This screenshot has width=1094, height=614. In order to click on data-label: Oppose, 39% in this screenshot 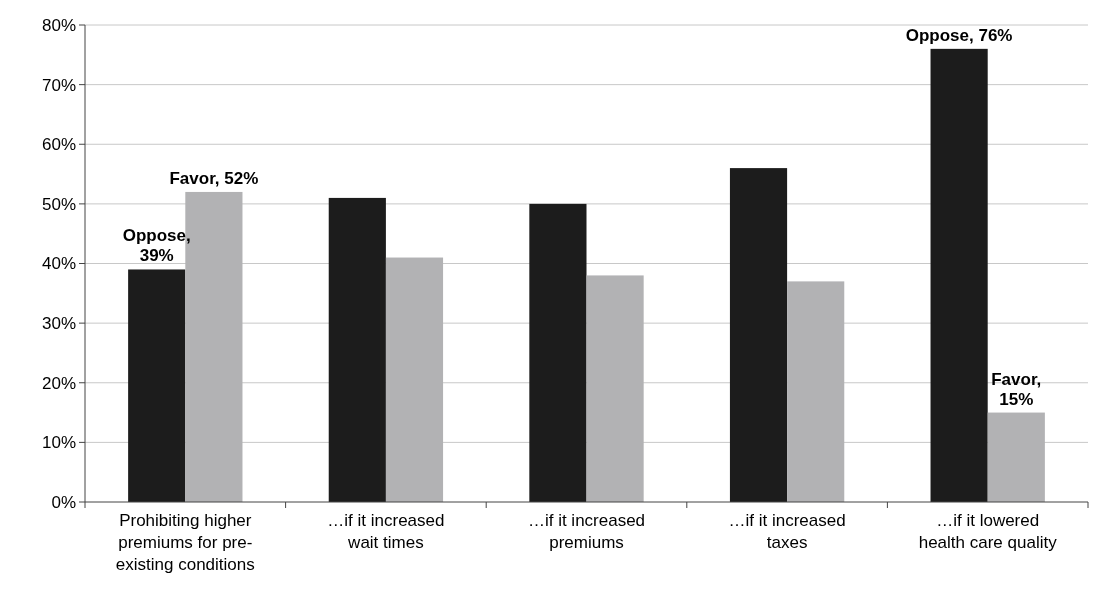, I will do `click(156, 246)`.